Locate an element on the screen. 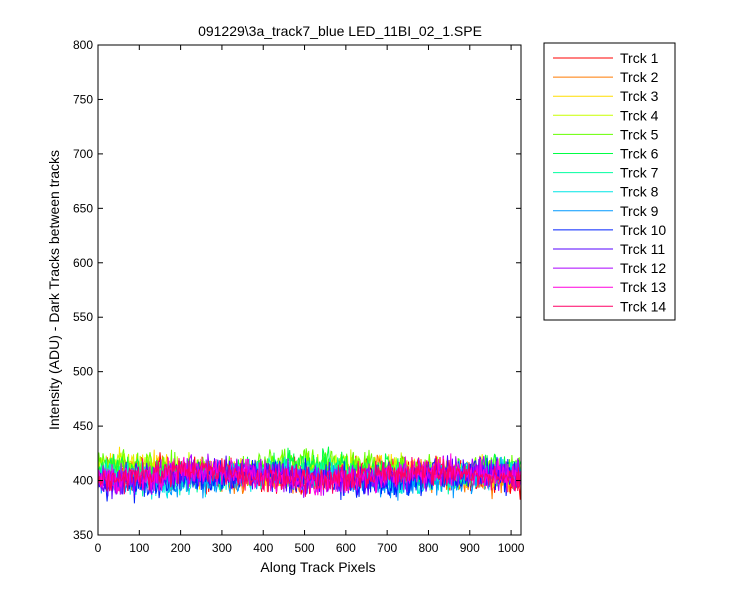 The height and width of the screenshot is (600, 750). x-tick-label: 900 is located at coordinates (470, 548).